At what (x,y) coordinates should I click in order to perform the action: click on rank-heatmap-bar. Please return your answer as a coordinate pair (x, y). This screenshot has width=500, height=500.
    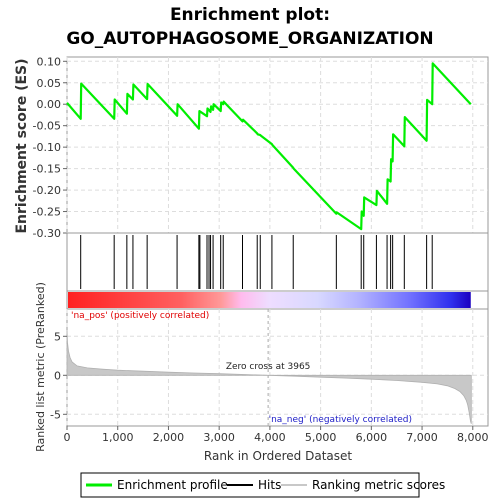
    Looking at the image, I should click on (269, 300).